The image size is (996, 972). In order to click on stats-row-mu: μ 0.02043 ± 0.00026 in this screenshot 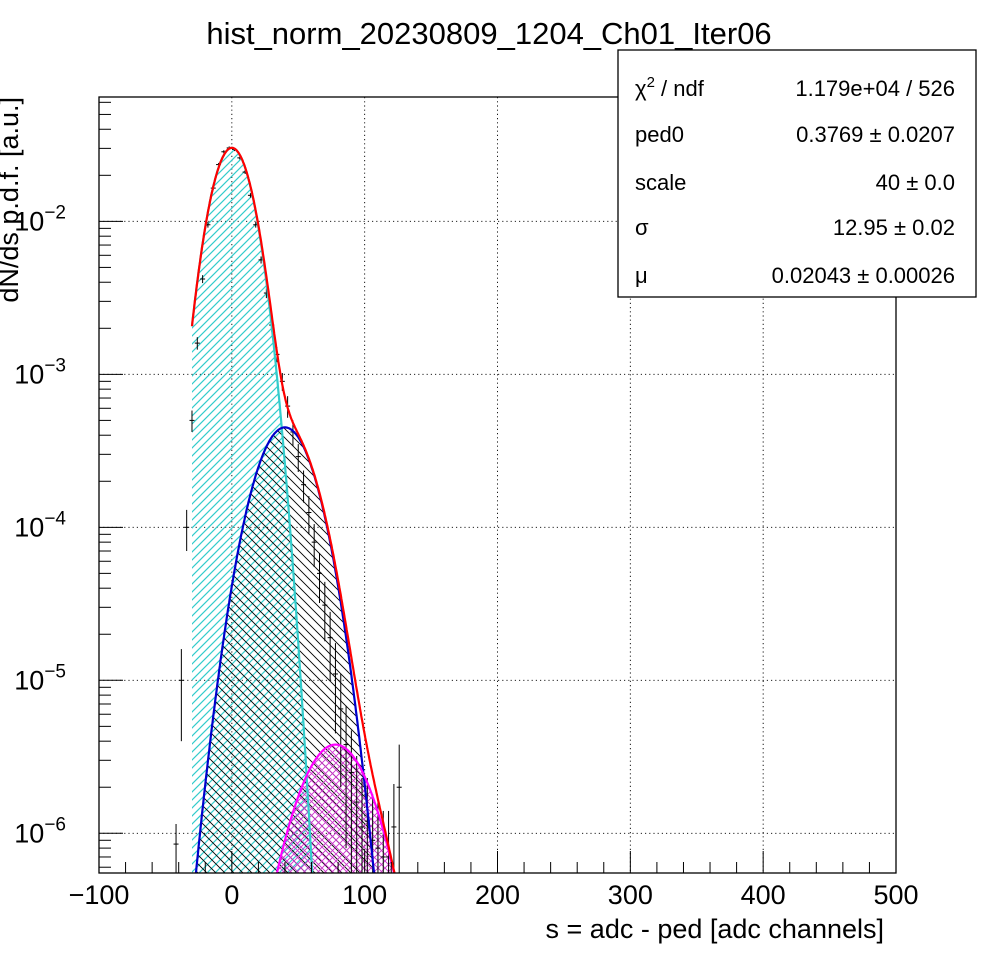, I will do `click(795, 275)`.